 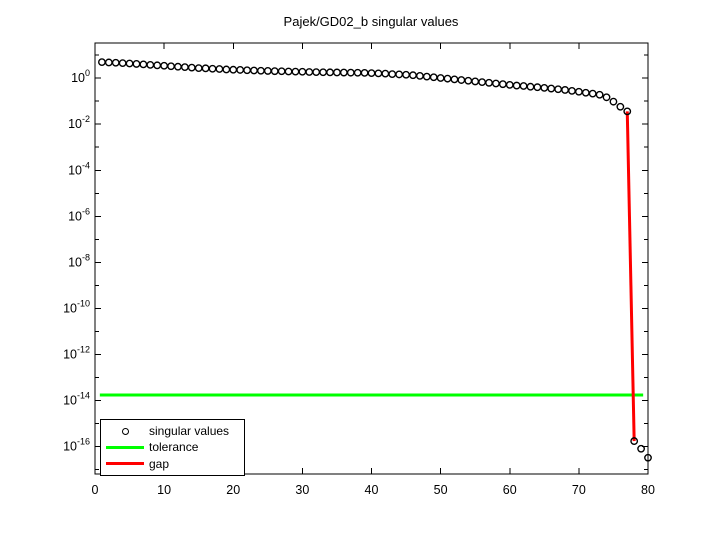 I want to click on y-tick-label: 10⁻¹⁴, so click(x=76, y=398).